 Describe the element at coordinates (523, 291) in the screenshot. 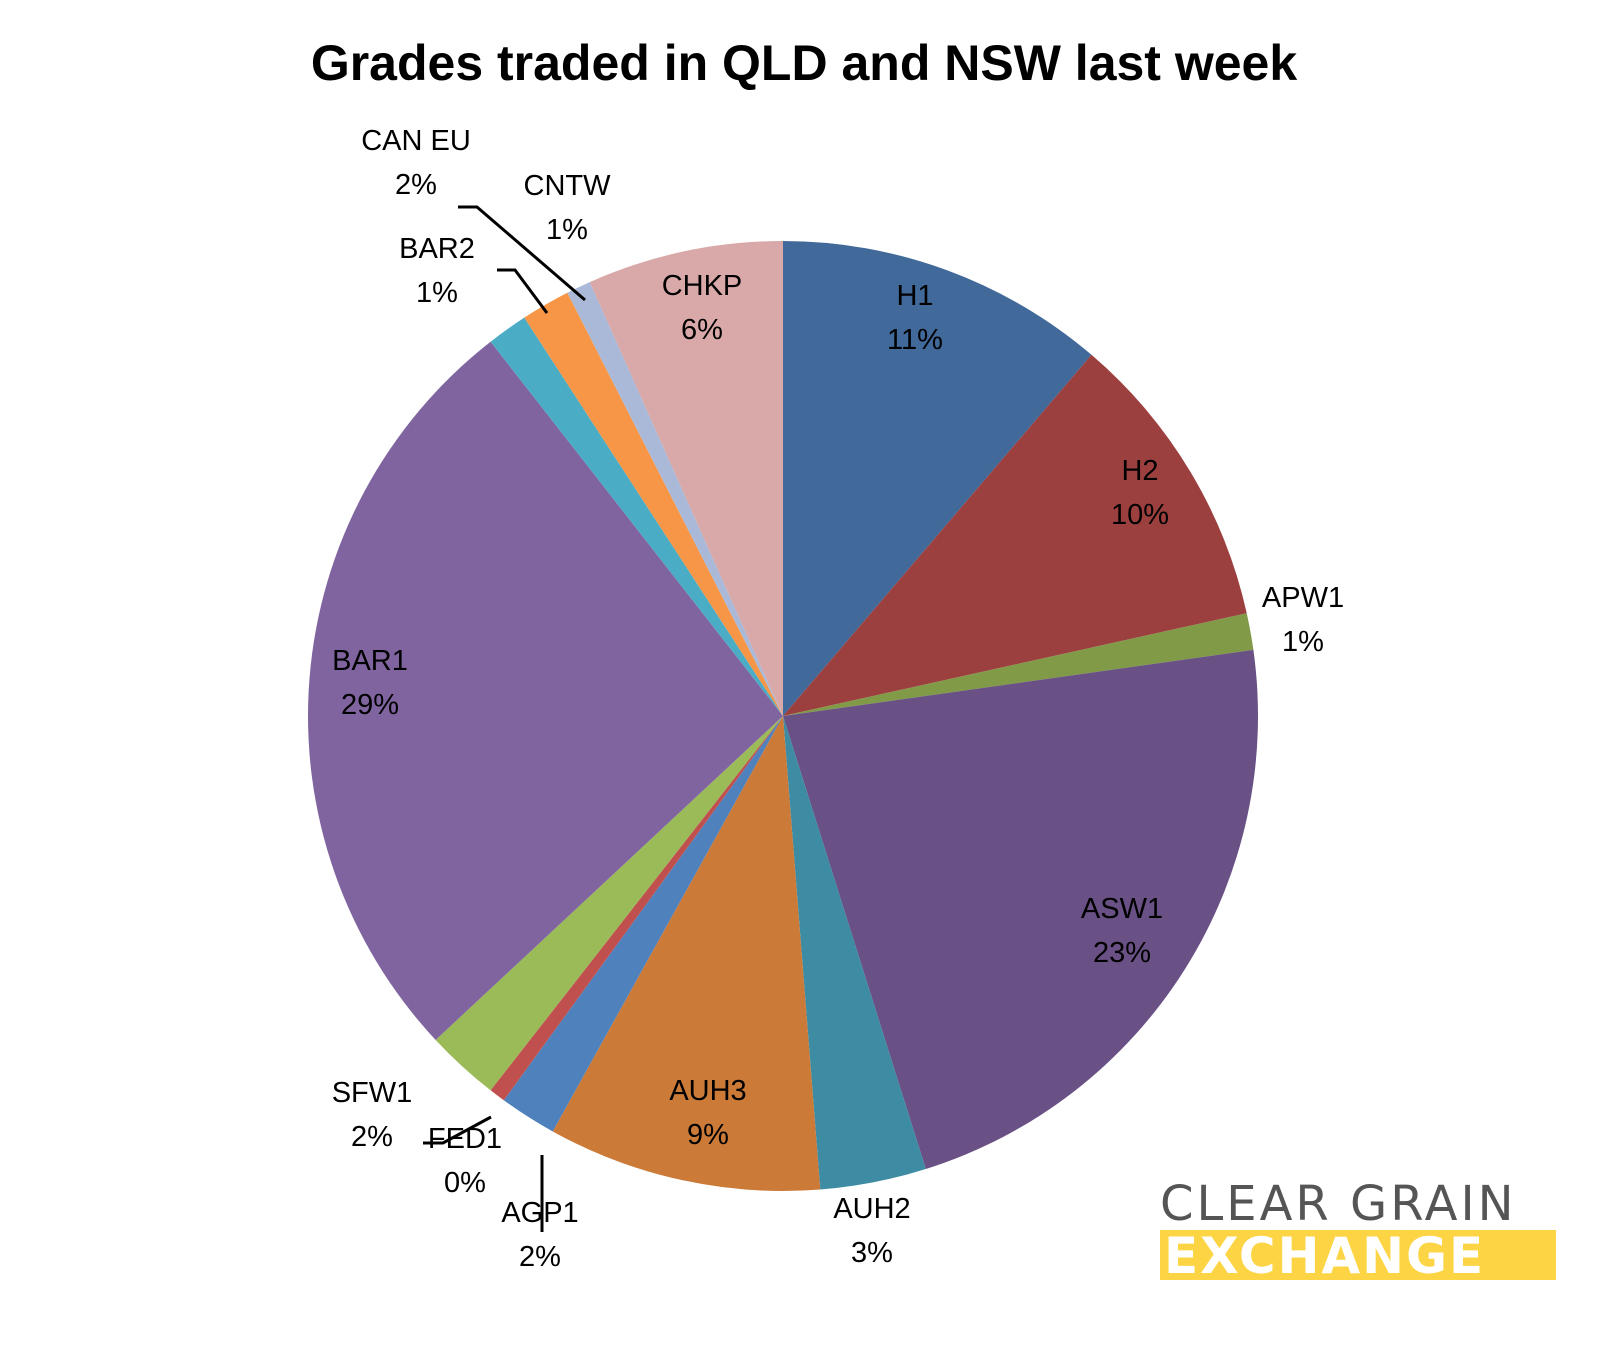

I see `leader-line-bar2` at that location.